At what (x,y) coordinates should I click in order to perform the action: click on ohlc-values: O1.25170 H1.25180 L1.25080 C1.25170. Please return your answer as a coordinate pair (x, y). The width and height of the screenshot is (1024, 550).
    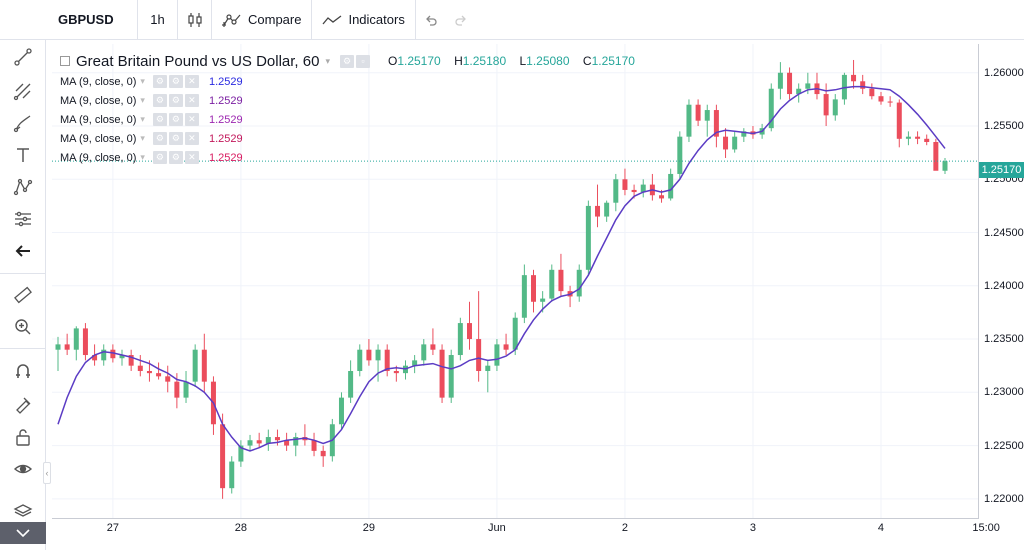
    Looking at the image, I should click on (516, 61).